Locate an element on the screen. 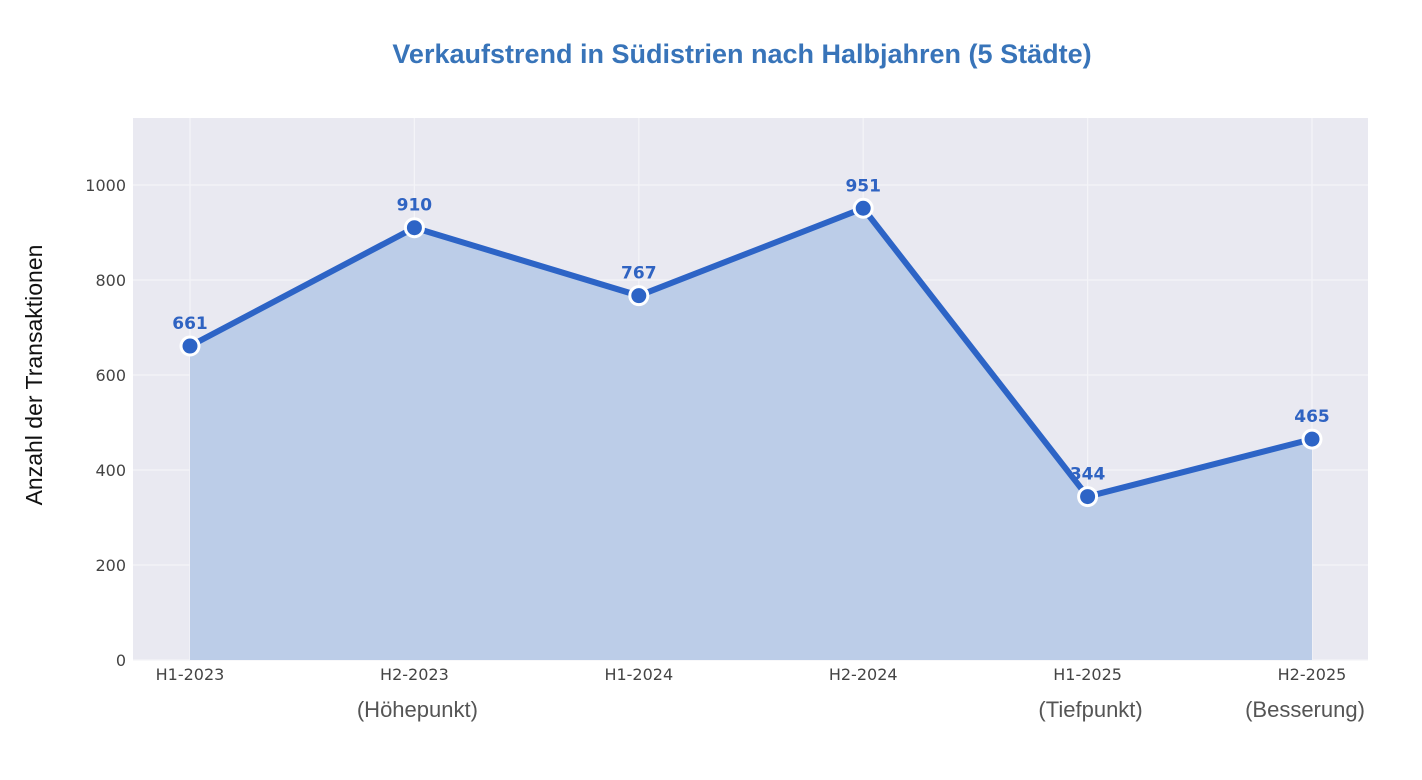 The height and width of the screenshot is (780, 1422). x-tick-label: H1-2023 is located at coordinates (190, 674).